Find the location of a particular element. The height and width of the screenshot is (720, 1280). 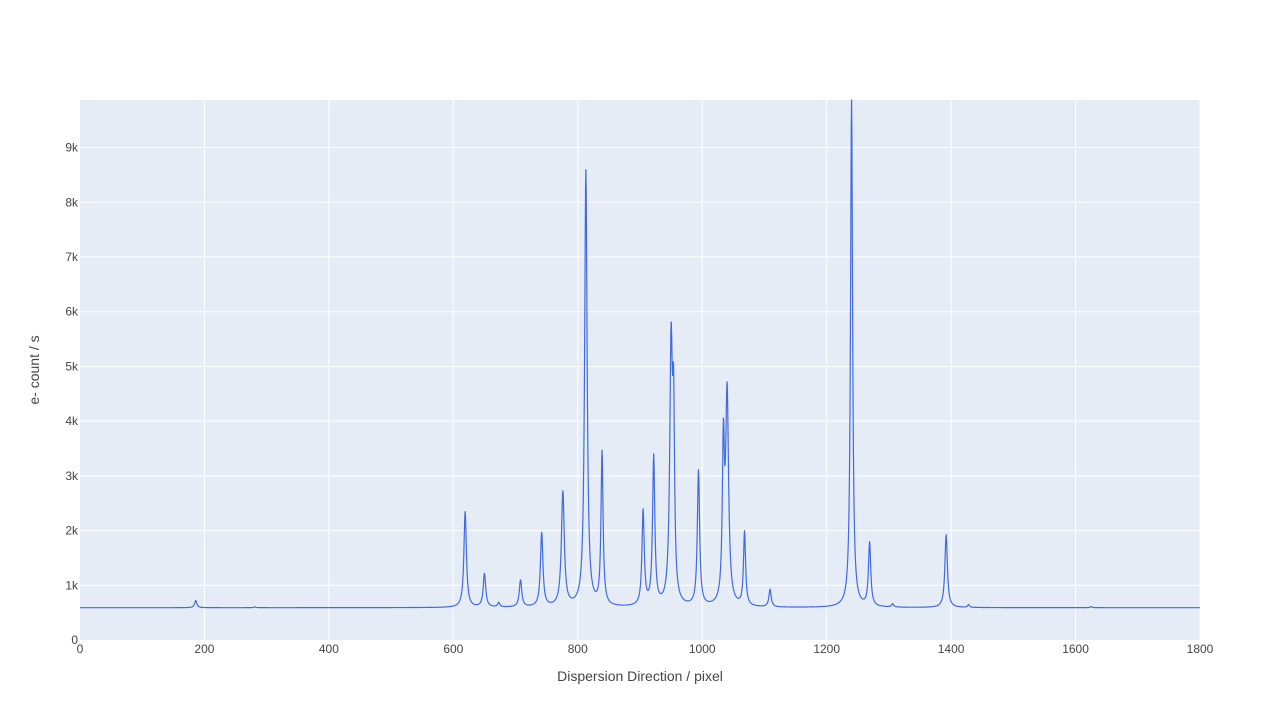

x-tick-label: 1800 is located at coordinates (1200, 649).